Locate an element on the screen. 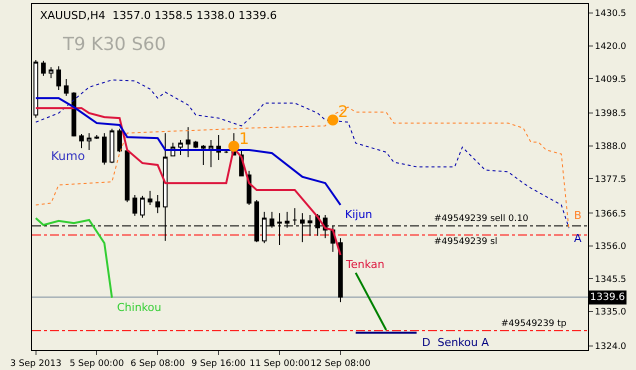  x-tick-label: 9 Sep 16:00 is located at coordinates (218, 363).